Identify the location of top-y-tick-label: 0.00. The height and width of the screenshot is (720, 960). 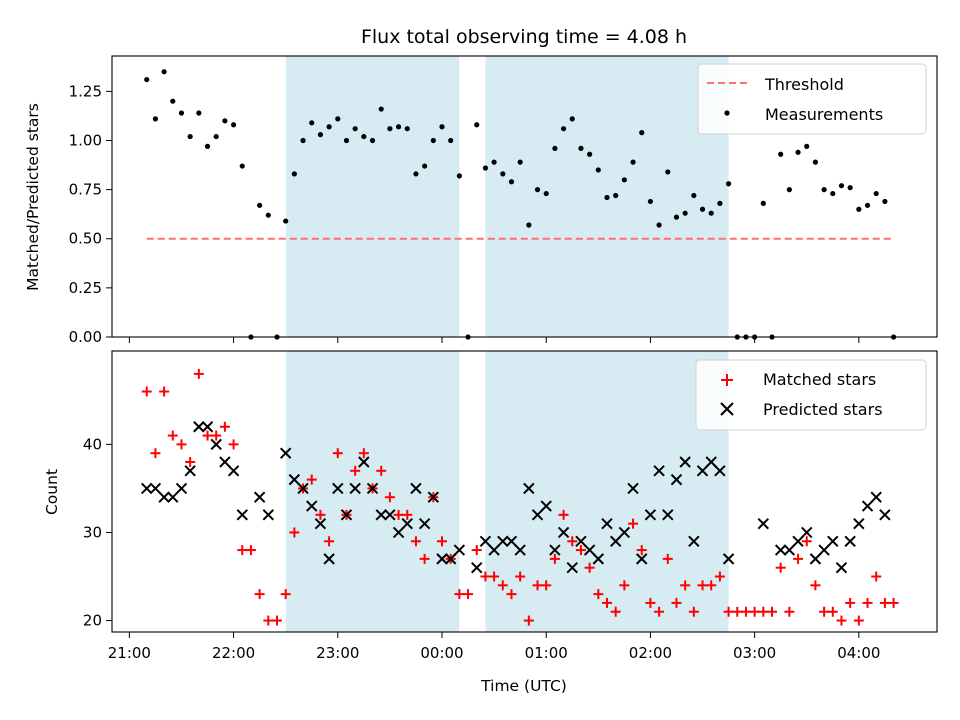
(85, 337).